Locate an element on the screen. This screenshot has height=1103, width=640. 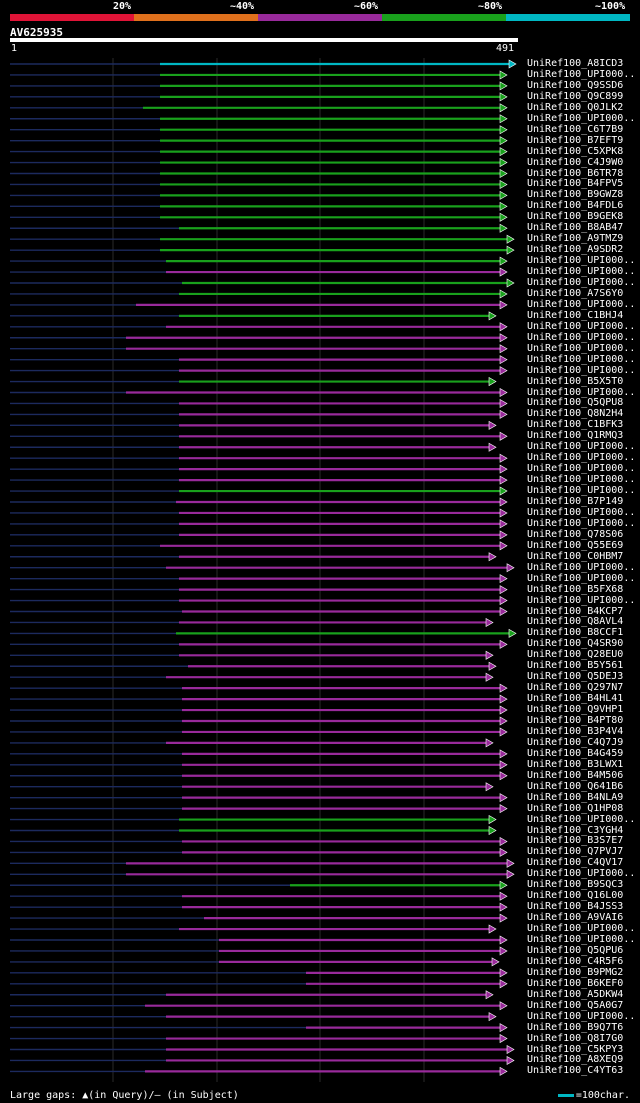
hit-name-link: UniRef100_Q5QPU8 is located at coordinates (575, 403).